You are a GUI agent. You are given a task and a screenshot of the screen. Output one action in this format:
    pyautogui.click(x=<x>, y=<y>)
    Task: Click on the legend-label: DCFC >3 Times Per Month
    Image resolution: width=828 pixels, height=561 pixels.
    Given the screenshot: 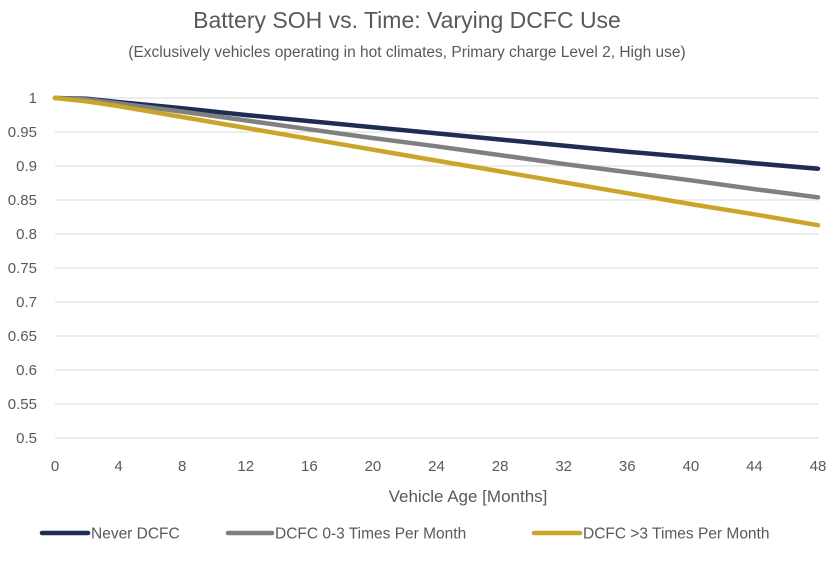 What is the action you would take?
    pyautogui.click(x=676, y=534)
    